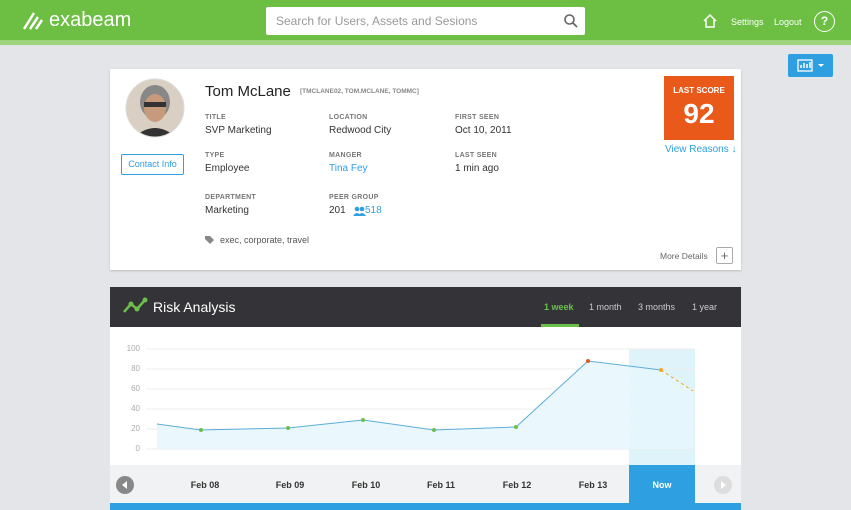 This screenshot has width=851, height=510. I want to click on risk-icon, so click(135, 305).